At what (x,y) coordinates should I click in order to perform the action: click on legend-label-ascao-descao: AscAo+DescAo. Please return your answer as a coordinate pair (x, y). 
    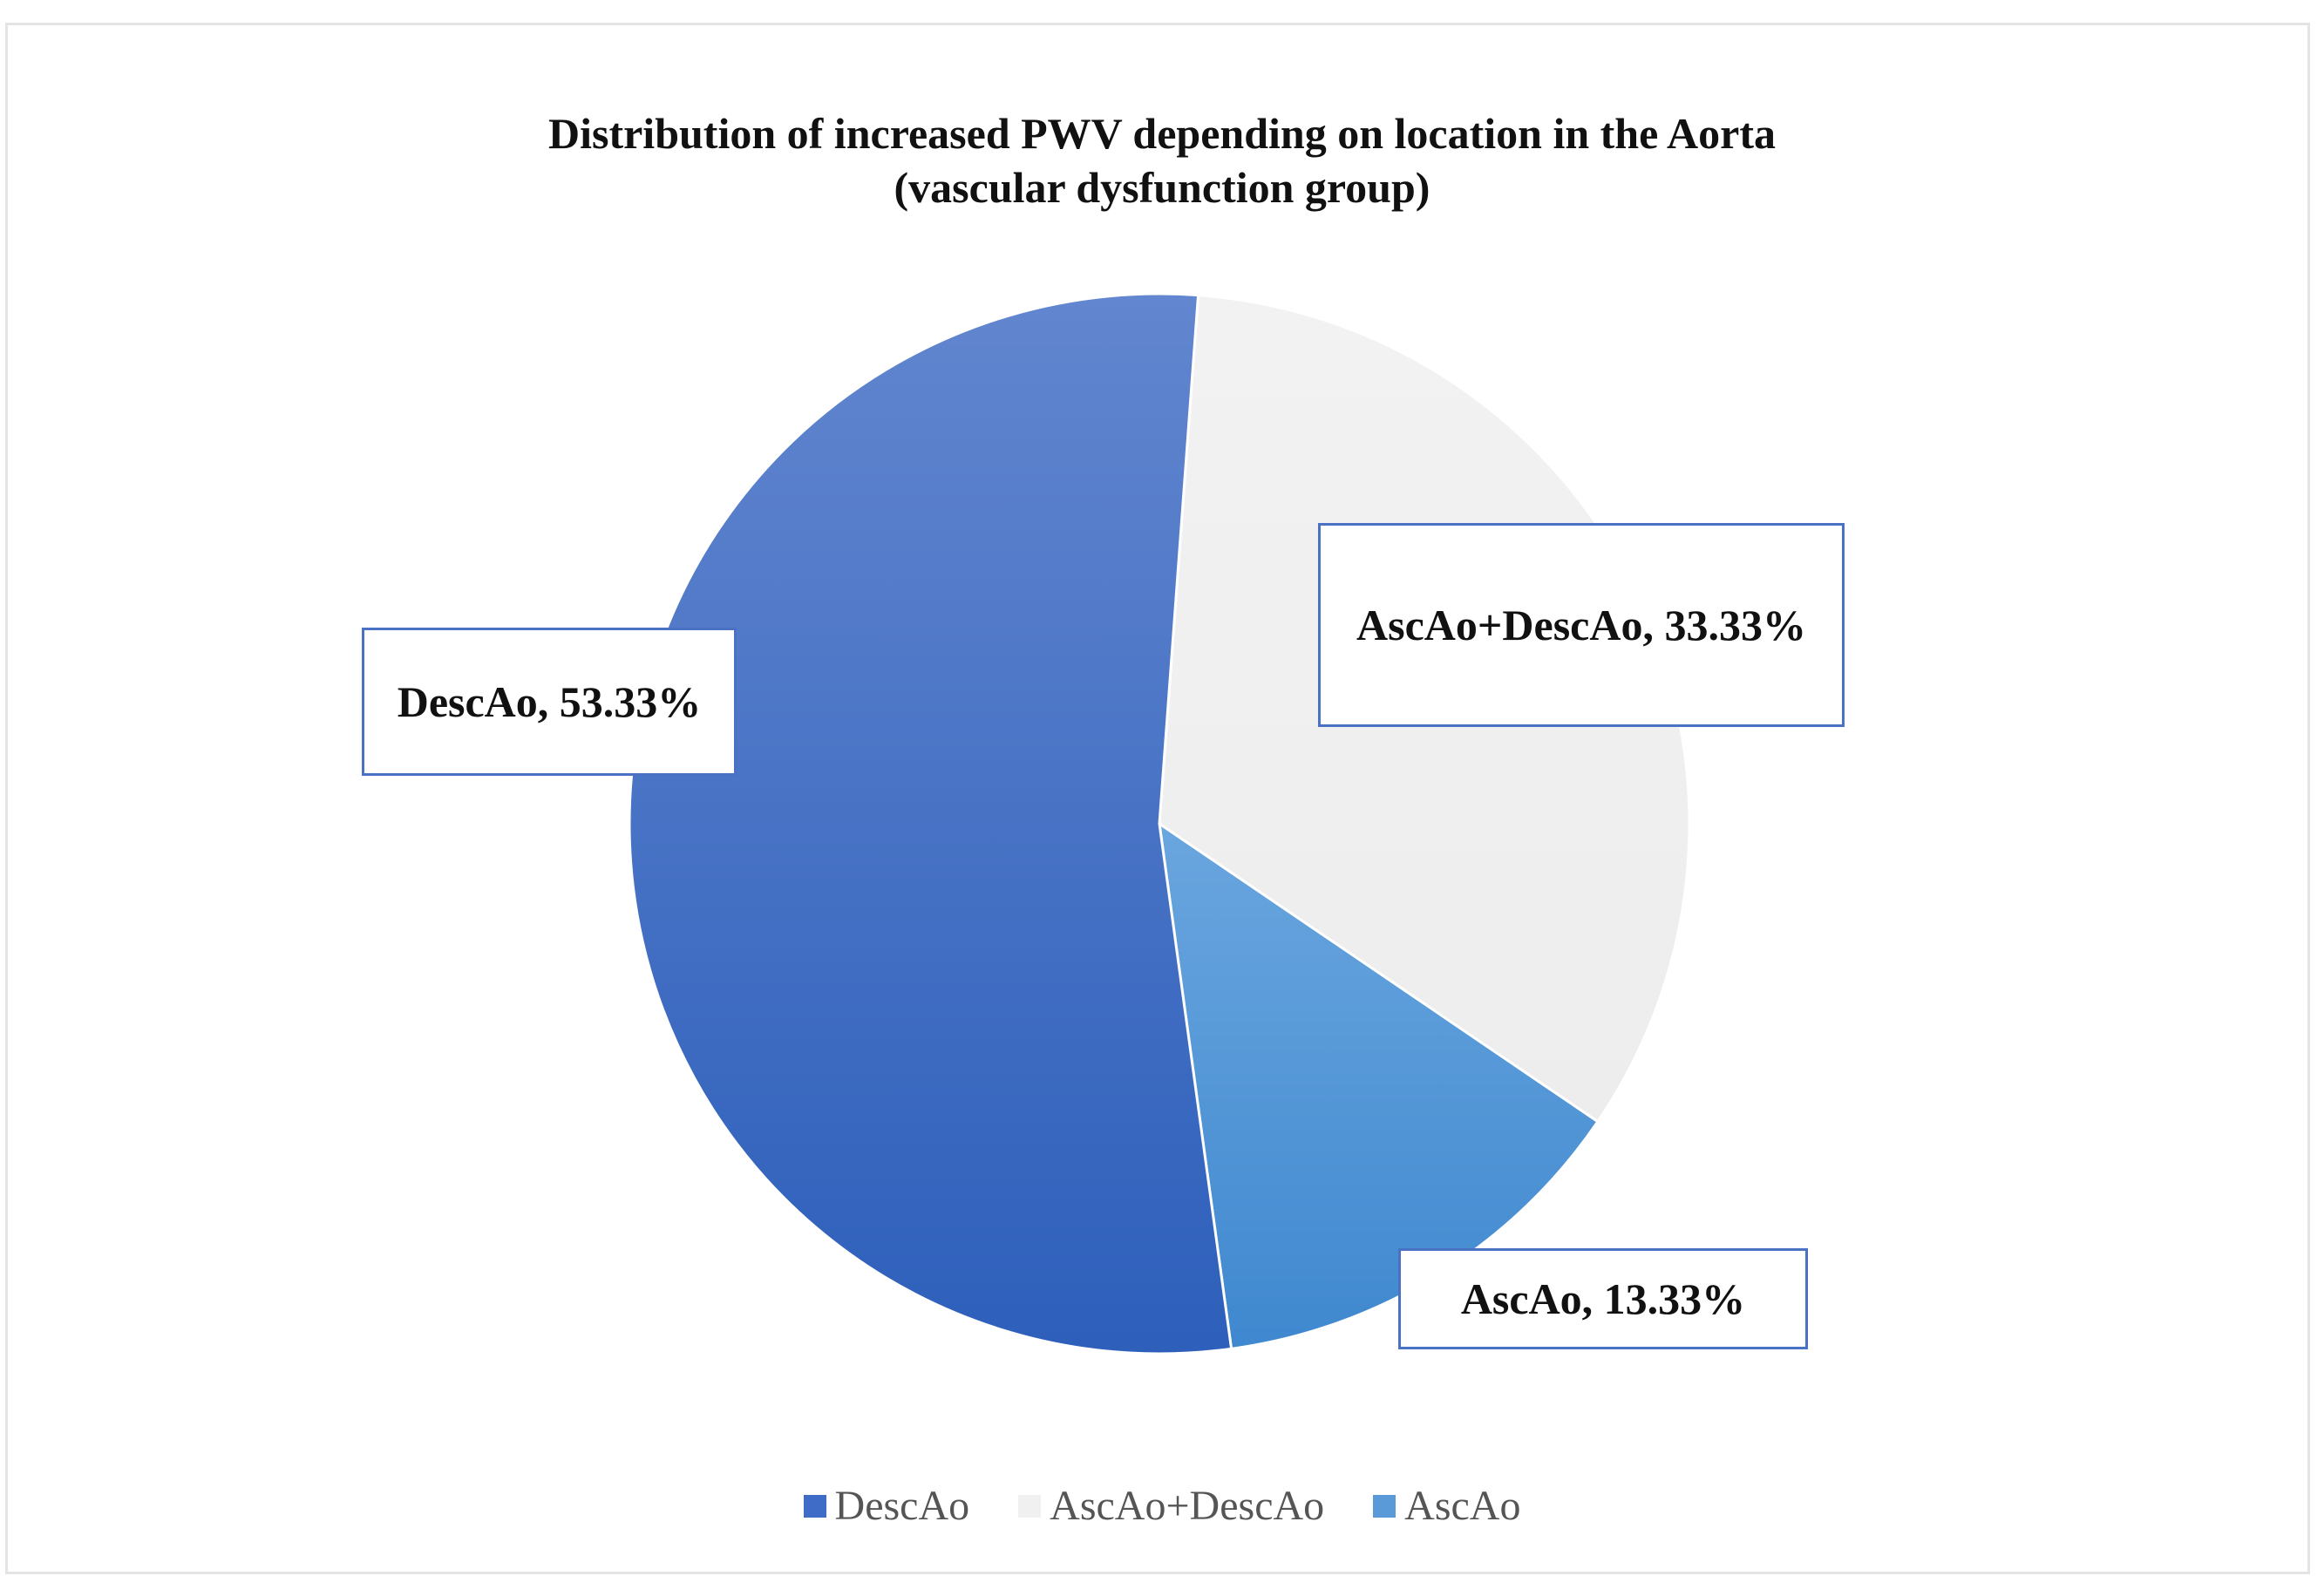
    Looking at the image, I should click on (1187, 1506).